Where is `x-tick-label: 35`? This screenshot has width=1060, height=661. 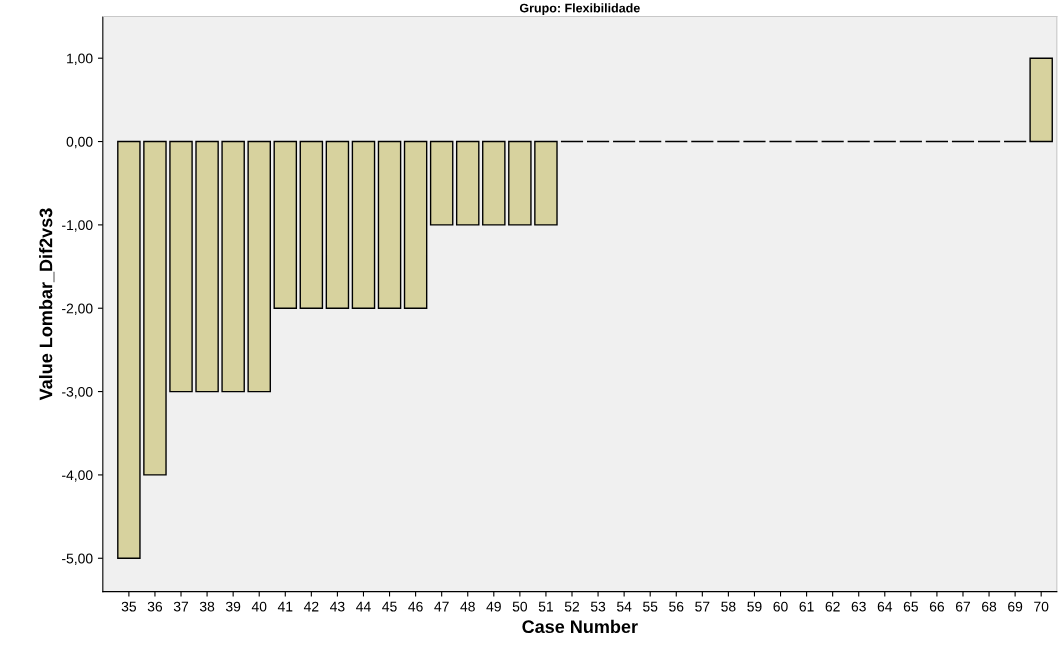
x-tick-label: 35 is located at coordinates (129, 606).